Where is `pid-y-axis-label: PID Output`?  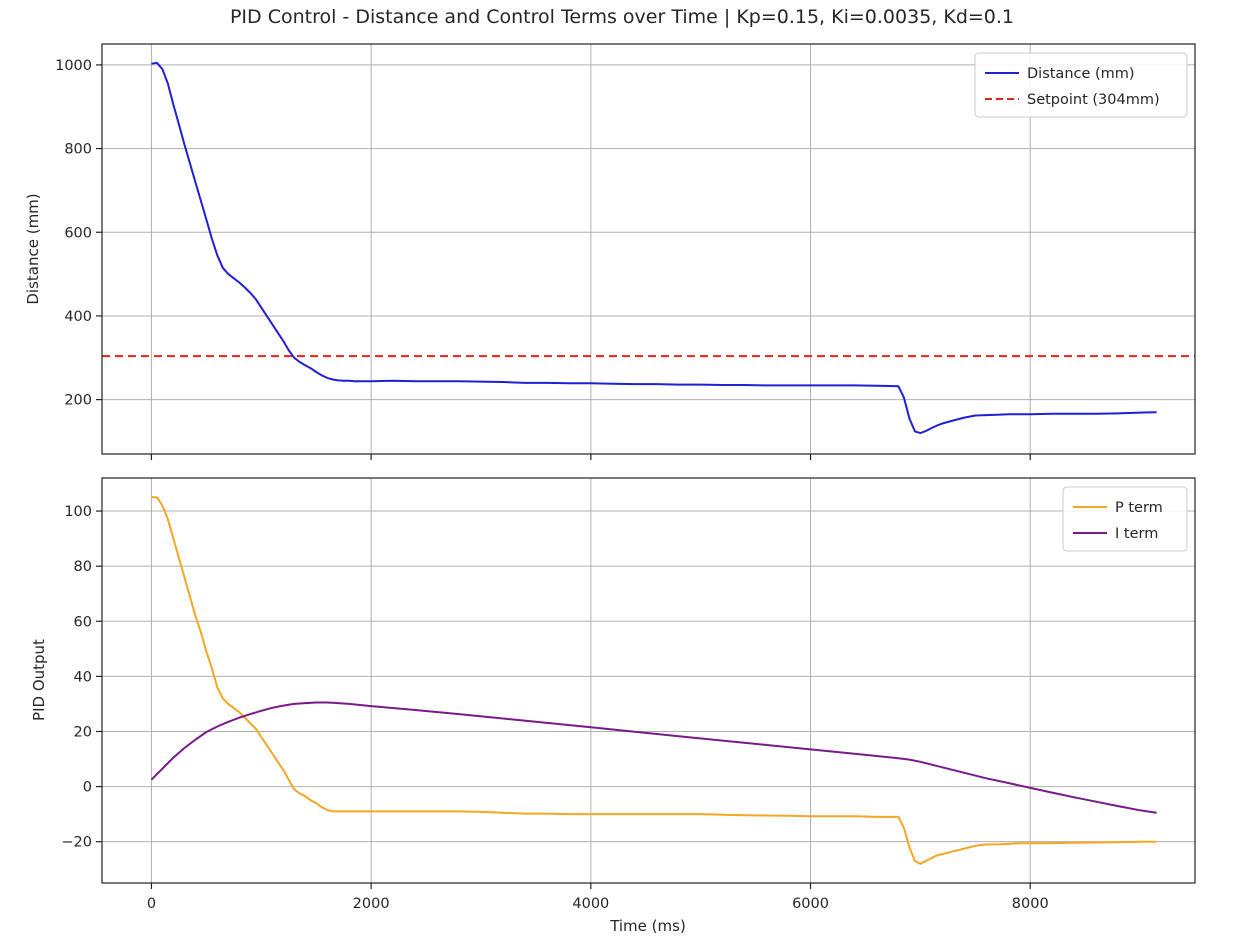 pid-y-axis-label: PID Output is located at coordinates (39, 680).